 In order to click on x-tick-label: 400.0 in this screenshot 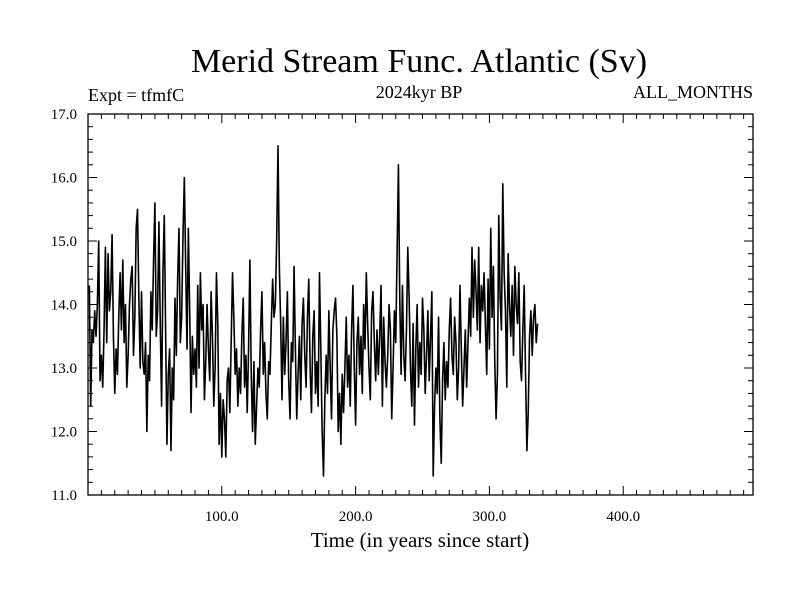, I will do `click(623, 517)`.